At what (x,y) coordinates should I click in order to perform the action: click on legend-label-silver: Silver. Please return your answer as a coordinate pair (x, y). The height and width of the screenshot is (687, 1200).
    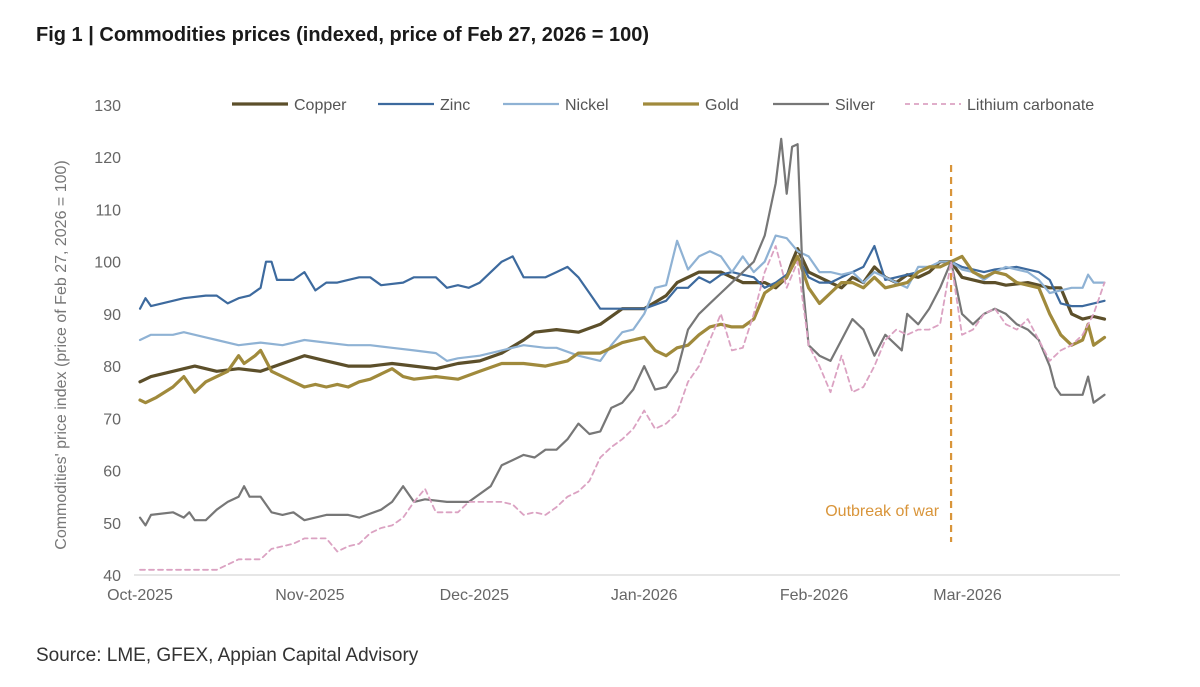
    Looking at the image, I should click on (855, 105).